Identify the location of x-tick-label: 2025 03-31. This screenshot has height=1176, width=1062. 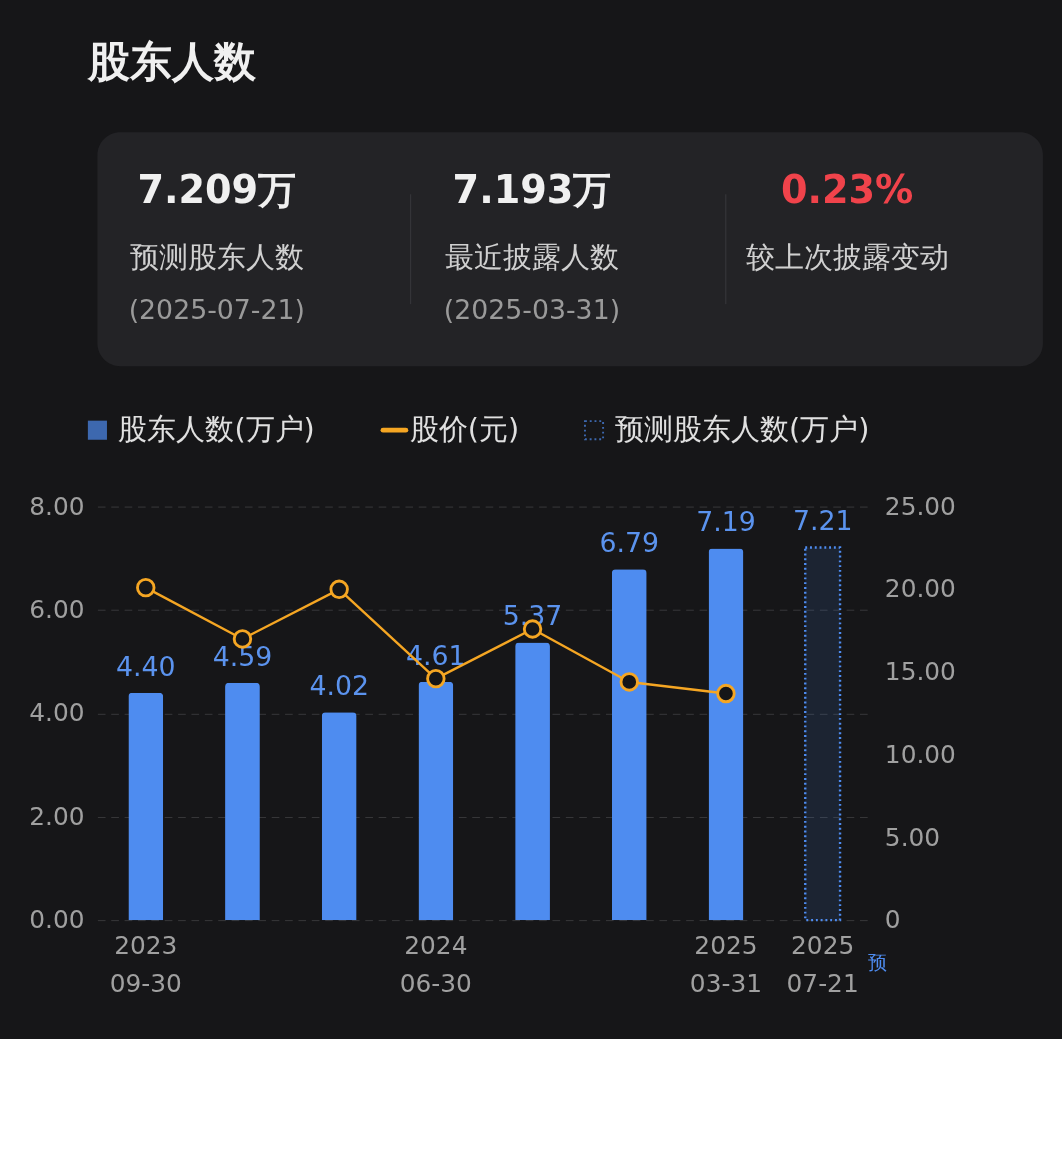
(726, 965).